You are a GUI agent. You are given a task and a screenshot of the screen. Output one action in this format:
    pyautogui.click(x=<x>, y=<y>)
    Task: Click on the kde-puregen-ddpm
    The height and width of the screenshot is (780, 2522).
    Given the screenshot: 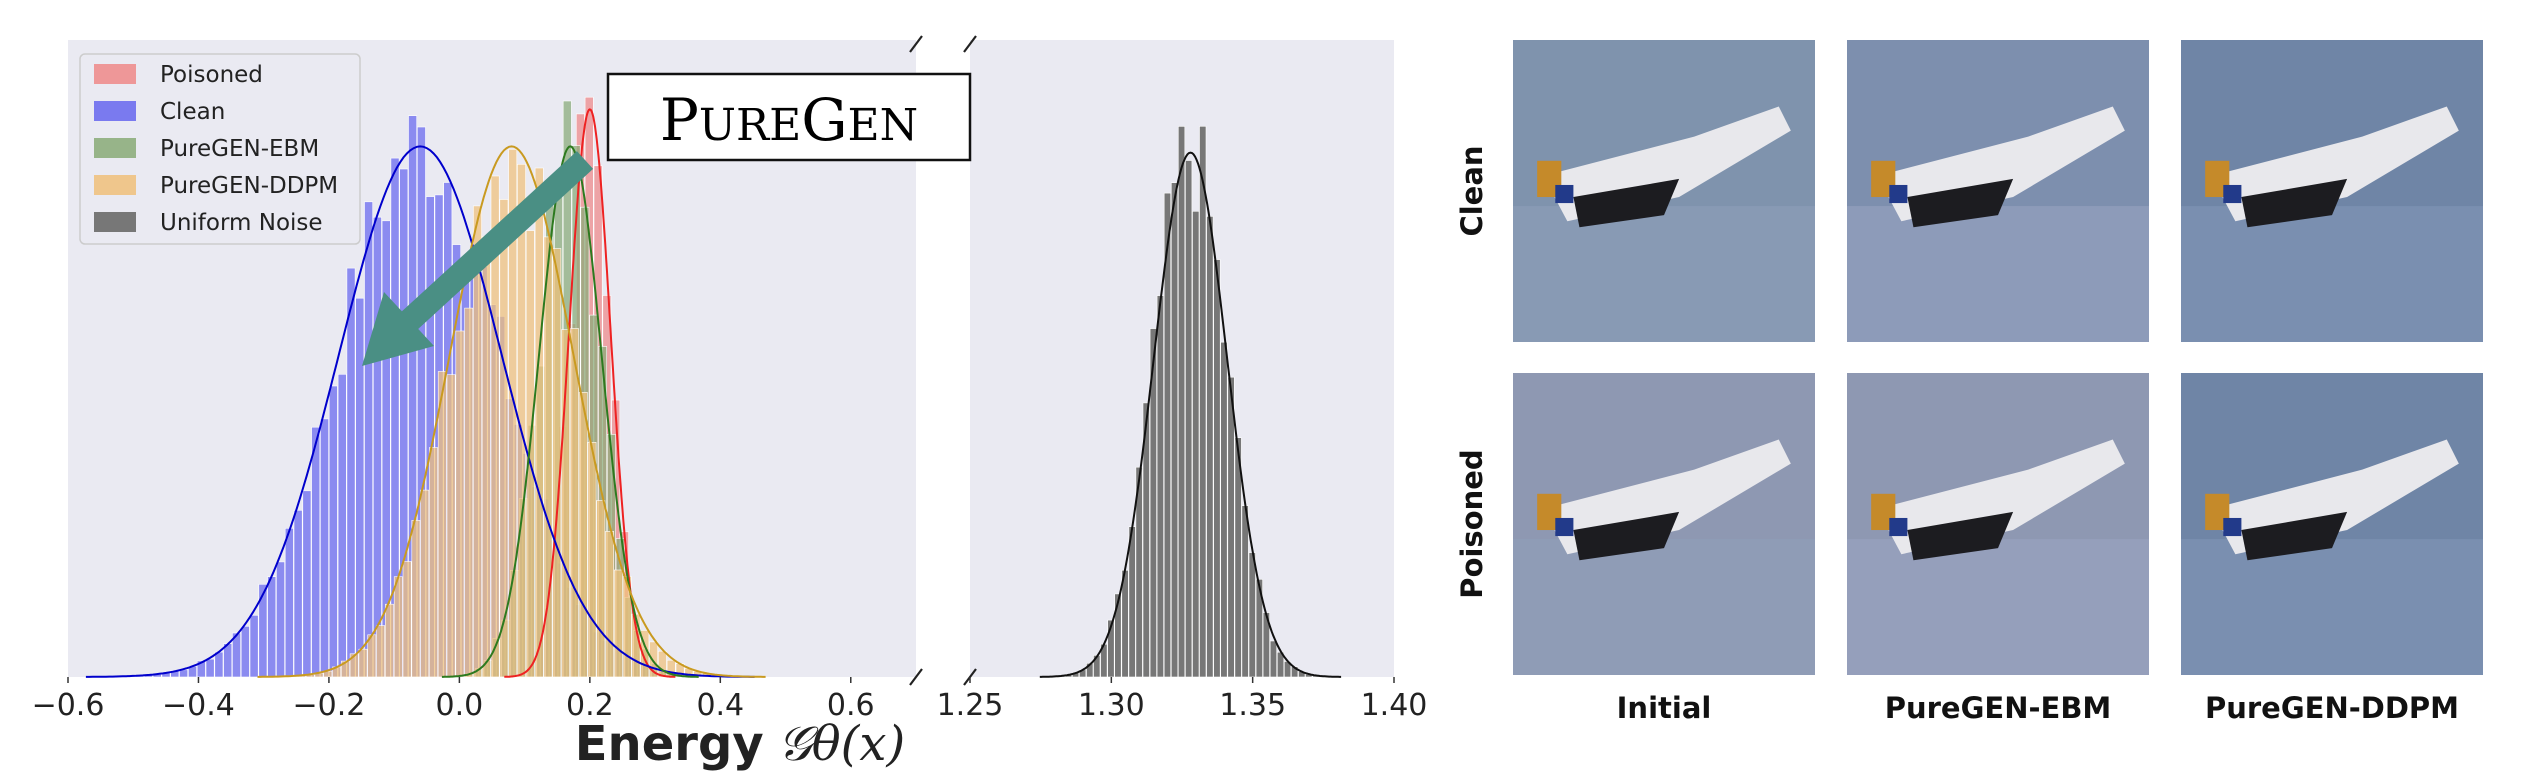 What is the action you would take?
    pyautogui.click(x=511, y=411)
    